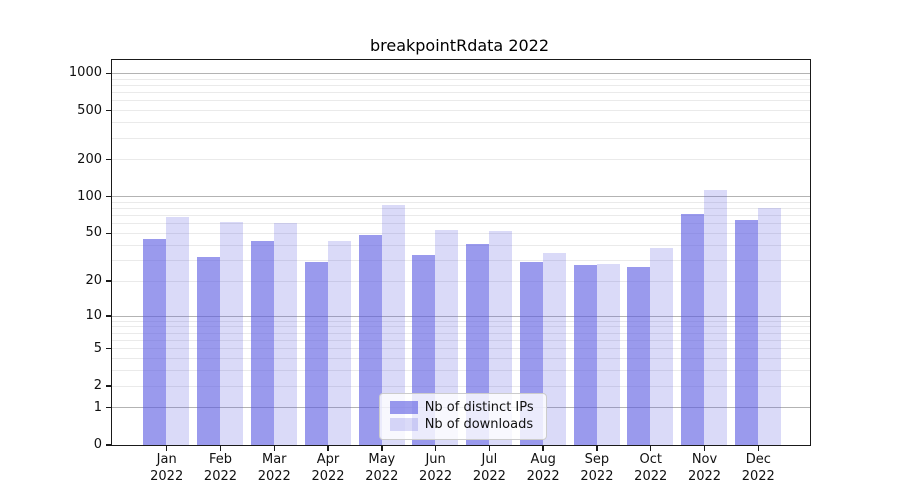 This screenshot has height=500, width=900. Describe the element at coordinates (97, 385) in the screenshot. I see `y-tick-label: 2` at that location.